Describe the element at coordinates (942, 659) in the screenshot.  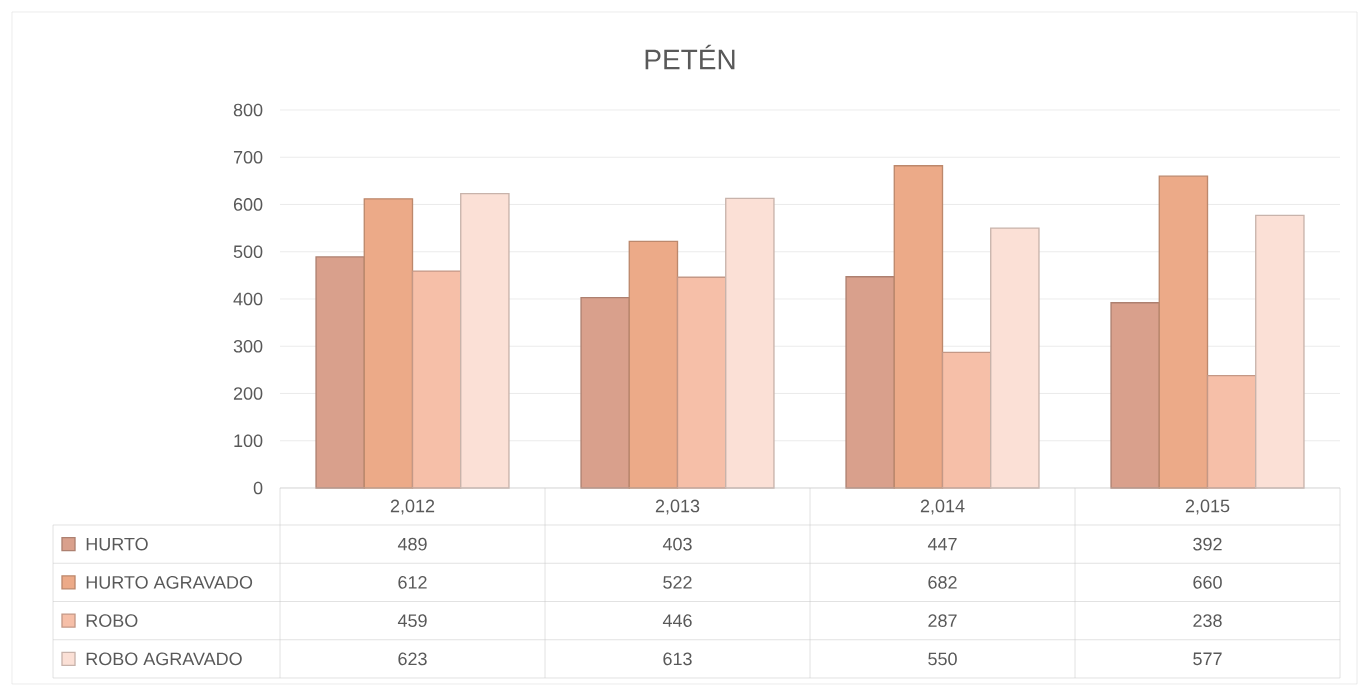
I see `data-label: 550` at that location.